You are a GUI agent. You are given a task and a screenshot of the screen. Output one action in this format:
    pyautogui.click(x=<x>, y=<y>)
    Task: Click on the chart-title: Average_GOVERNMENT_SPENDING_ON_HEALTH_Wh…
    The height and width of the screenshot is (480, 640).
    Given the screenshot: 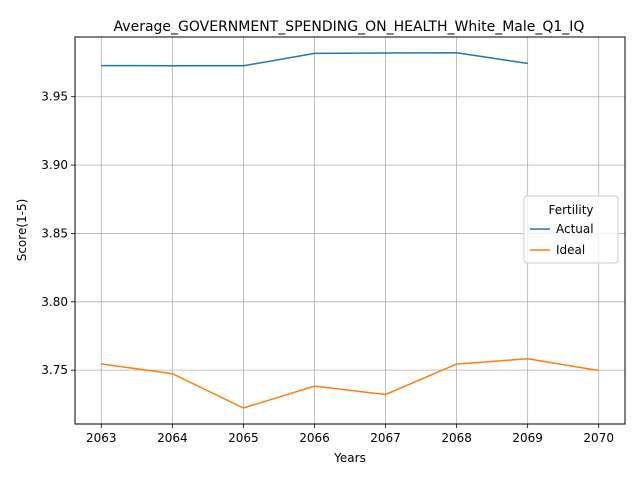 What is the action you would take?
    pyautogui.click(x=349, y=27)
    